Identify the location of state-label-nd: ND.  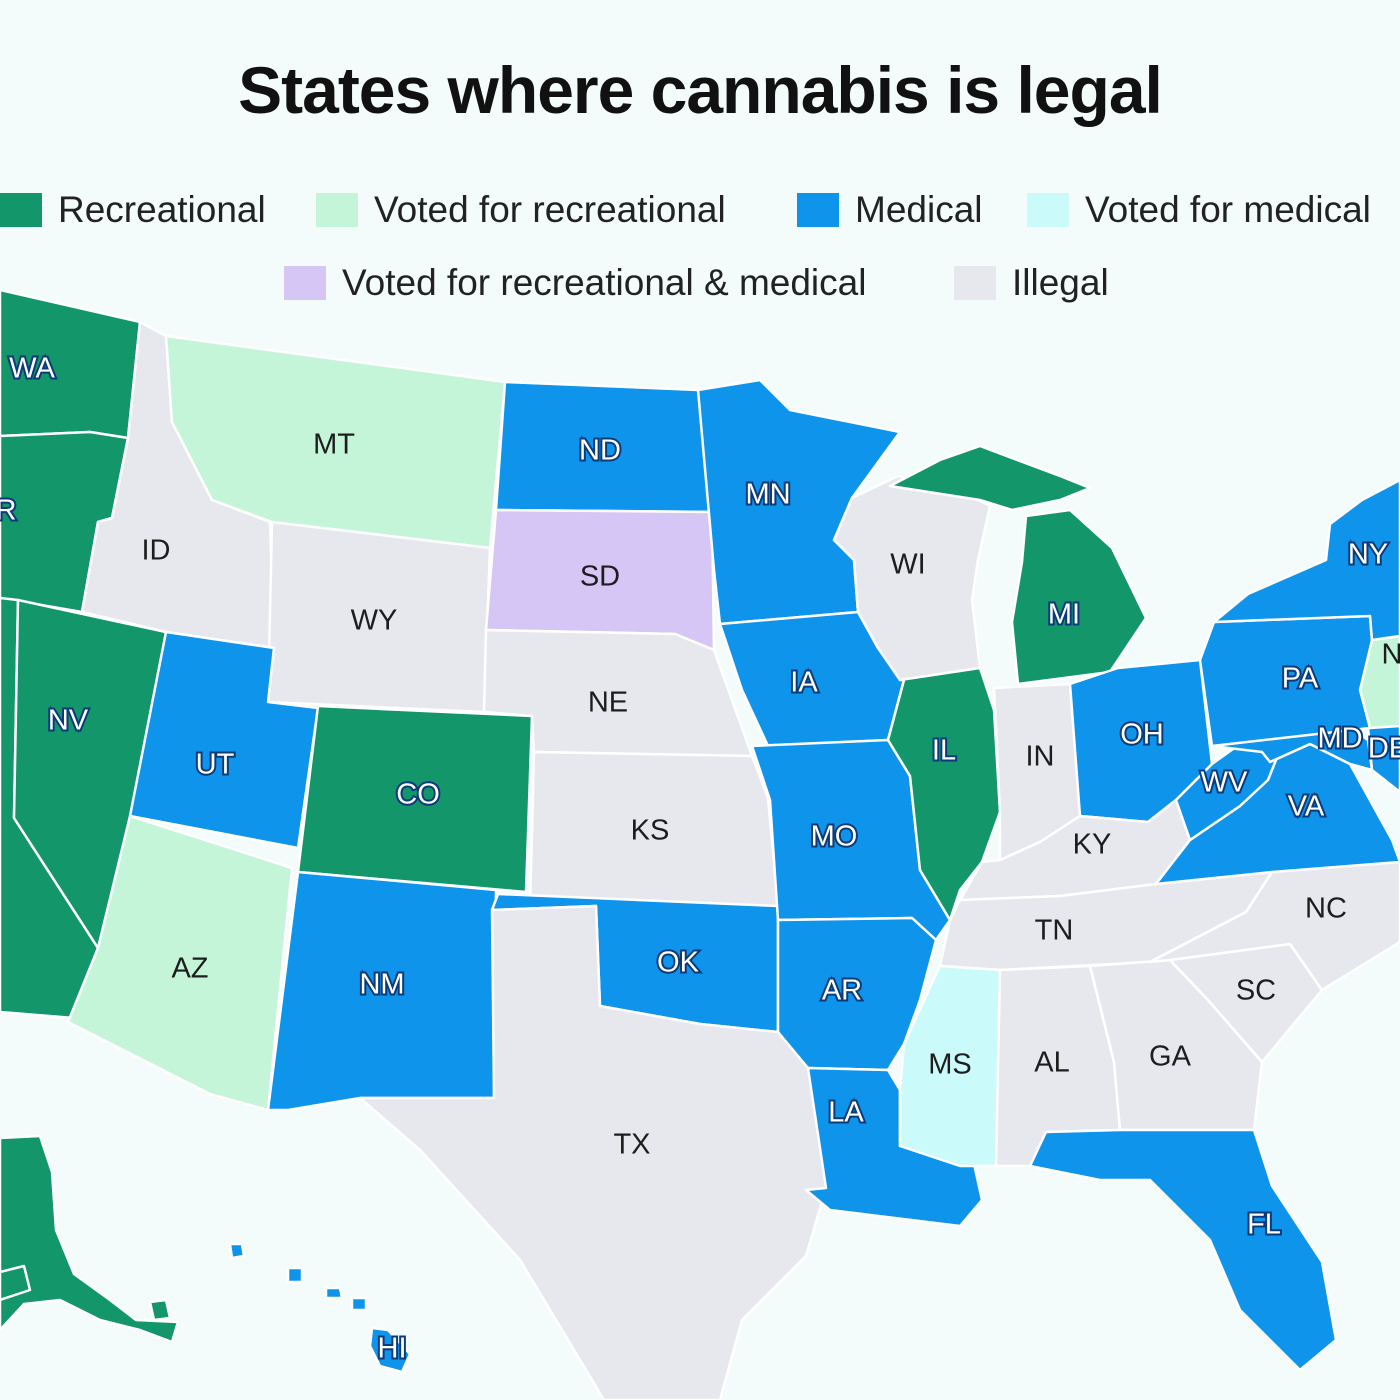
(600, 451).